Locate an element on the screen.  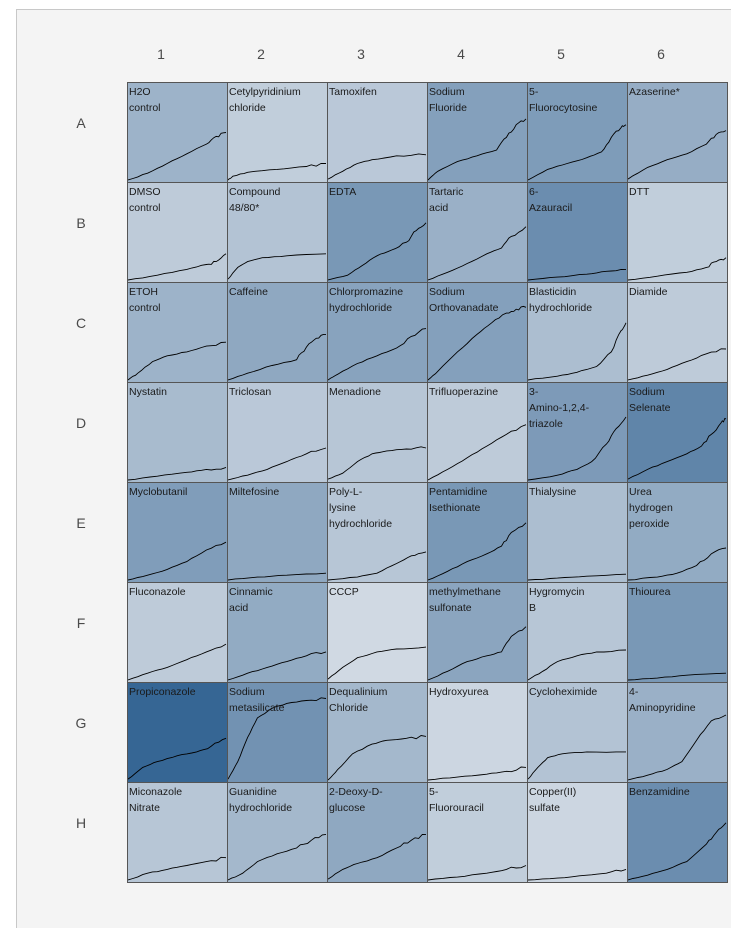
well-F5: Hygromycin B is located at coordinates (577, 632).